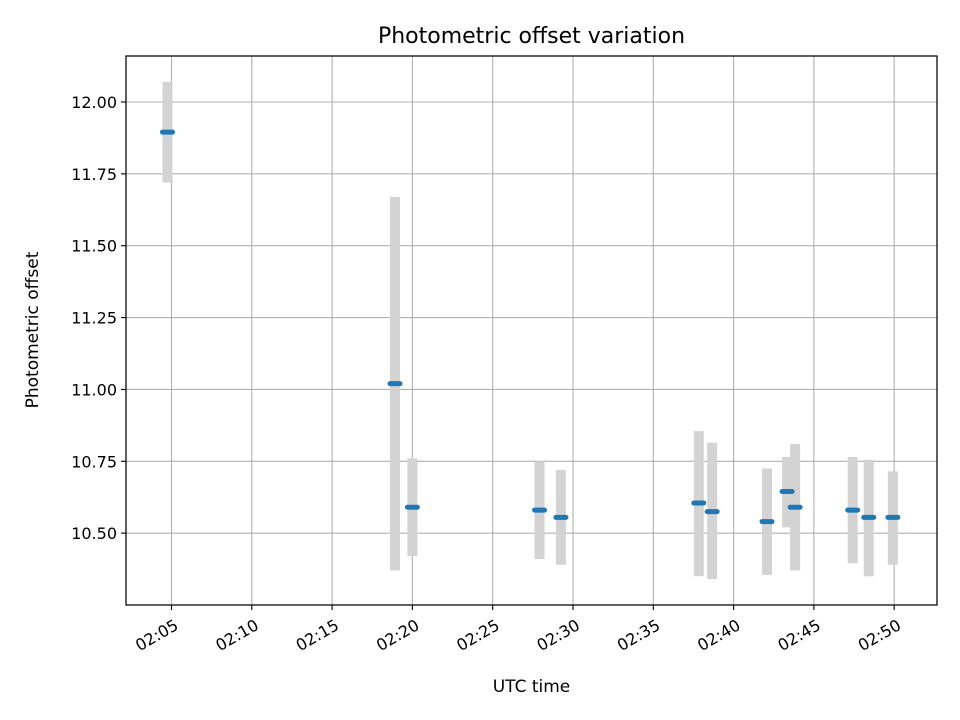 This screenshot has width=960, height=720. I want to click on y-axis-ticks: 10.50 10.75 11.00 11.25 11.50 11.75 12.00, so click(98, 318).